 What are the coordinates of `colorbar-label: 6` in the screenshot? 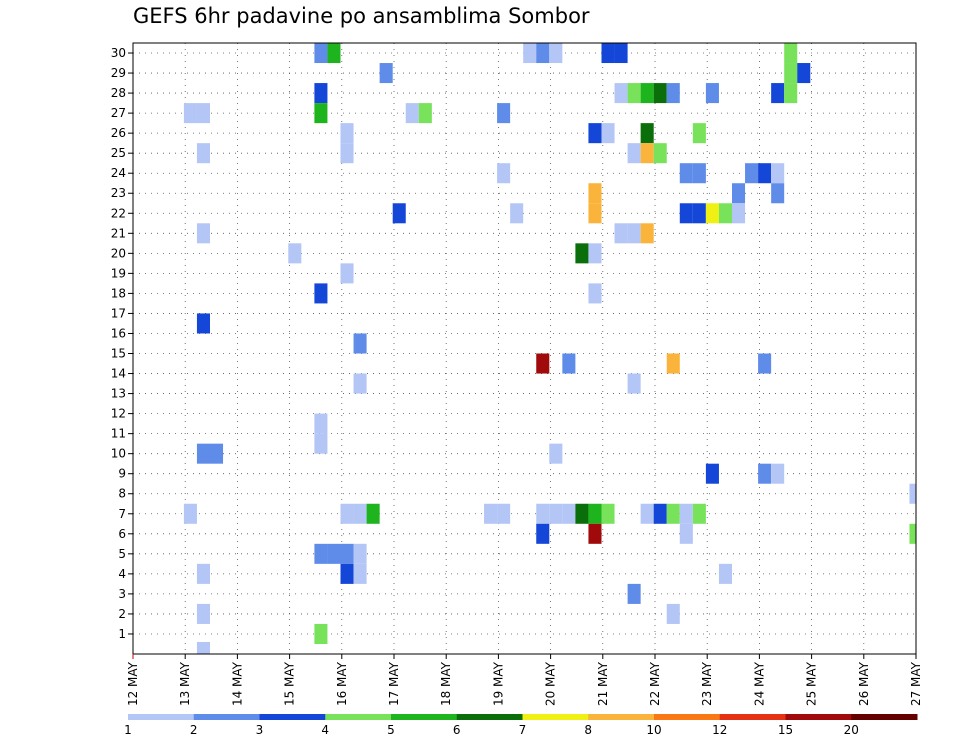 It's located at (457, 730).